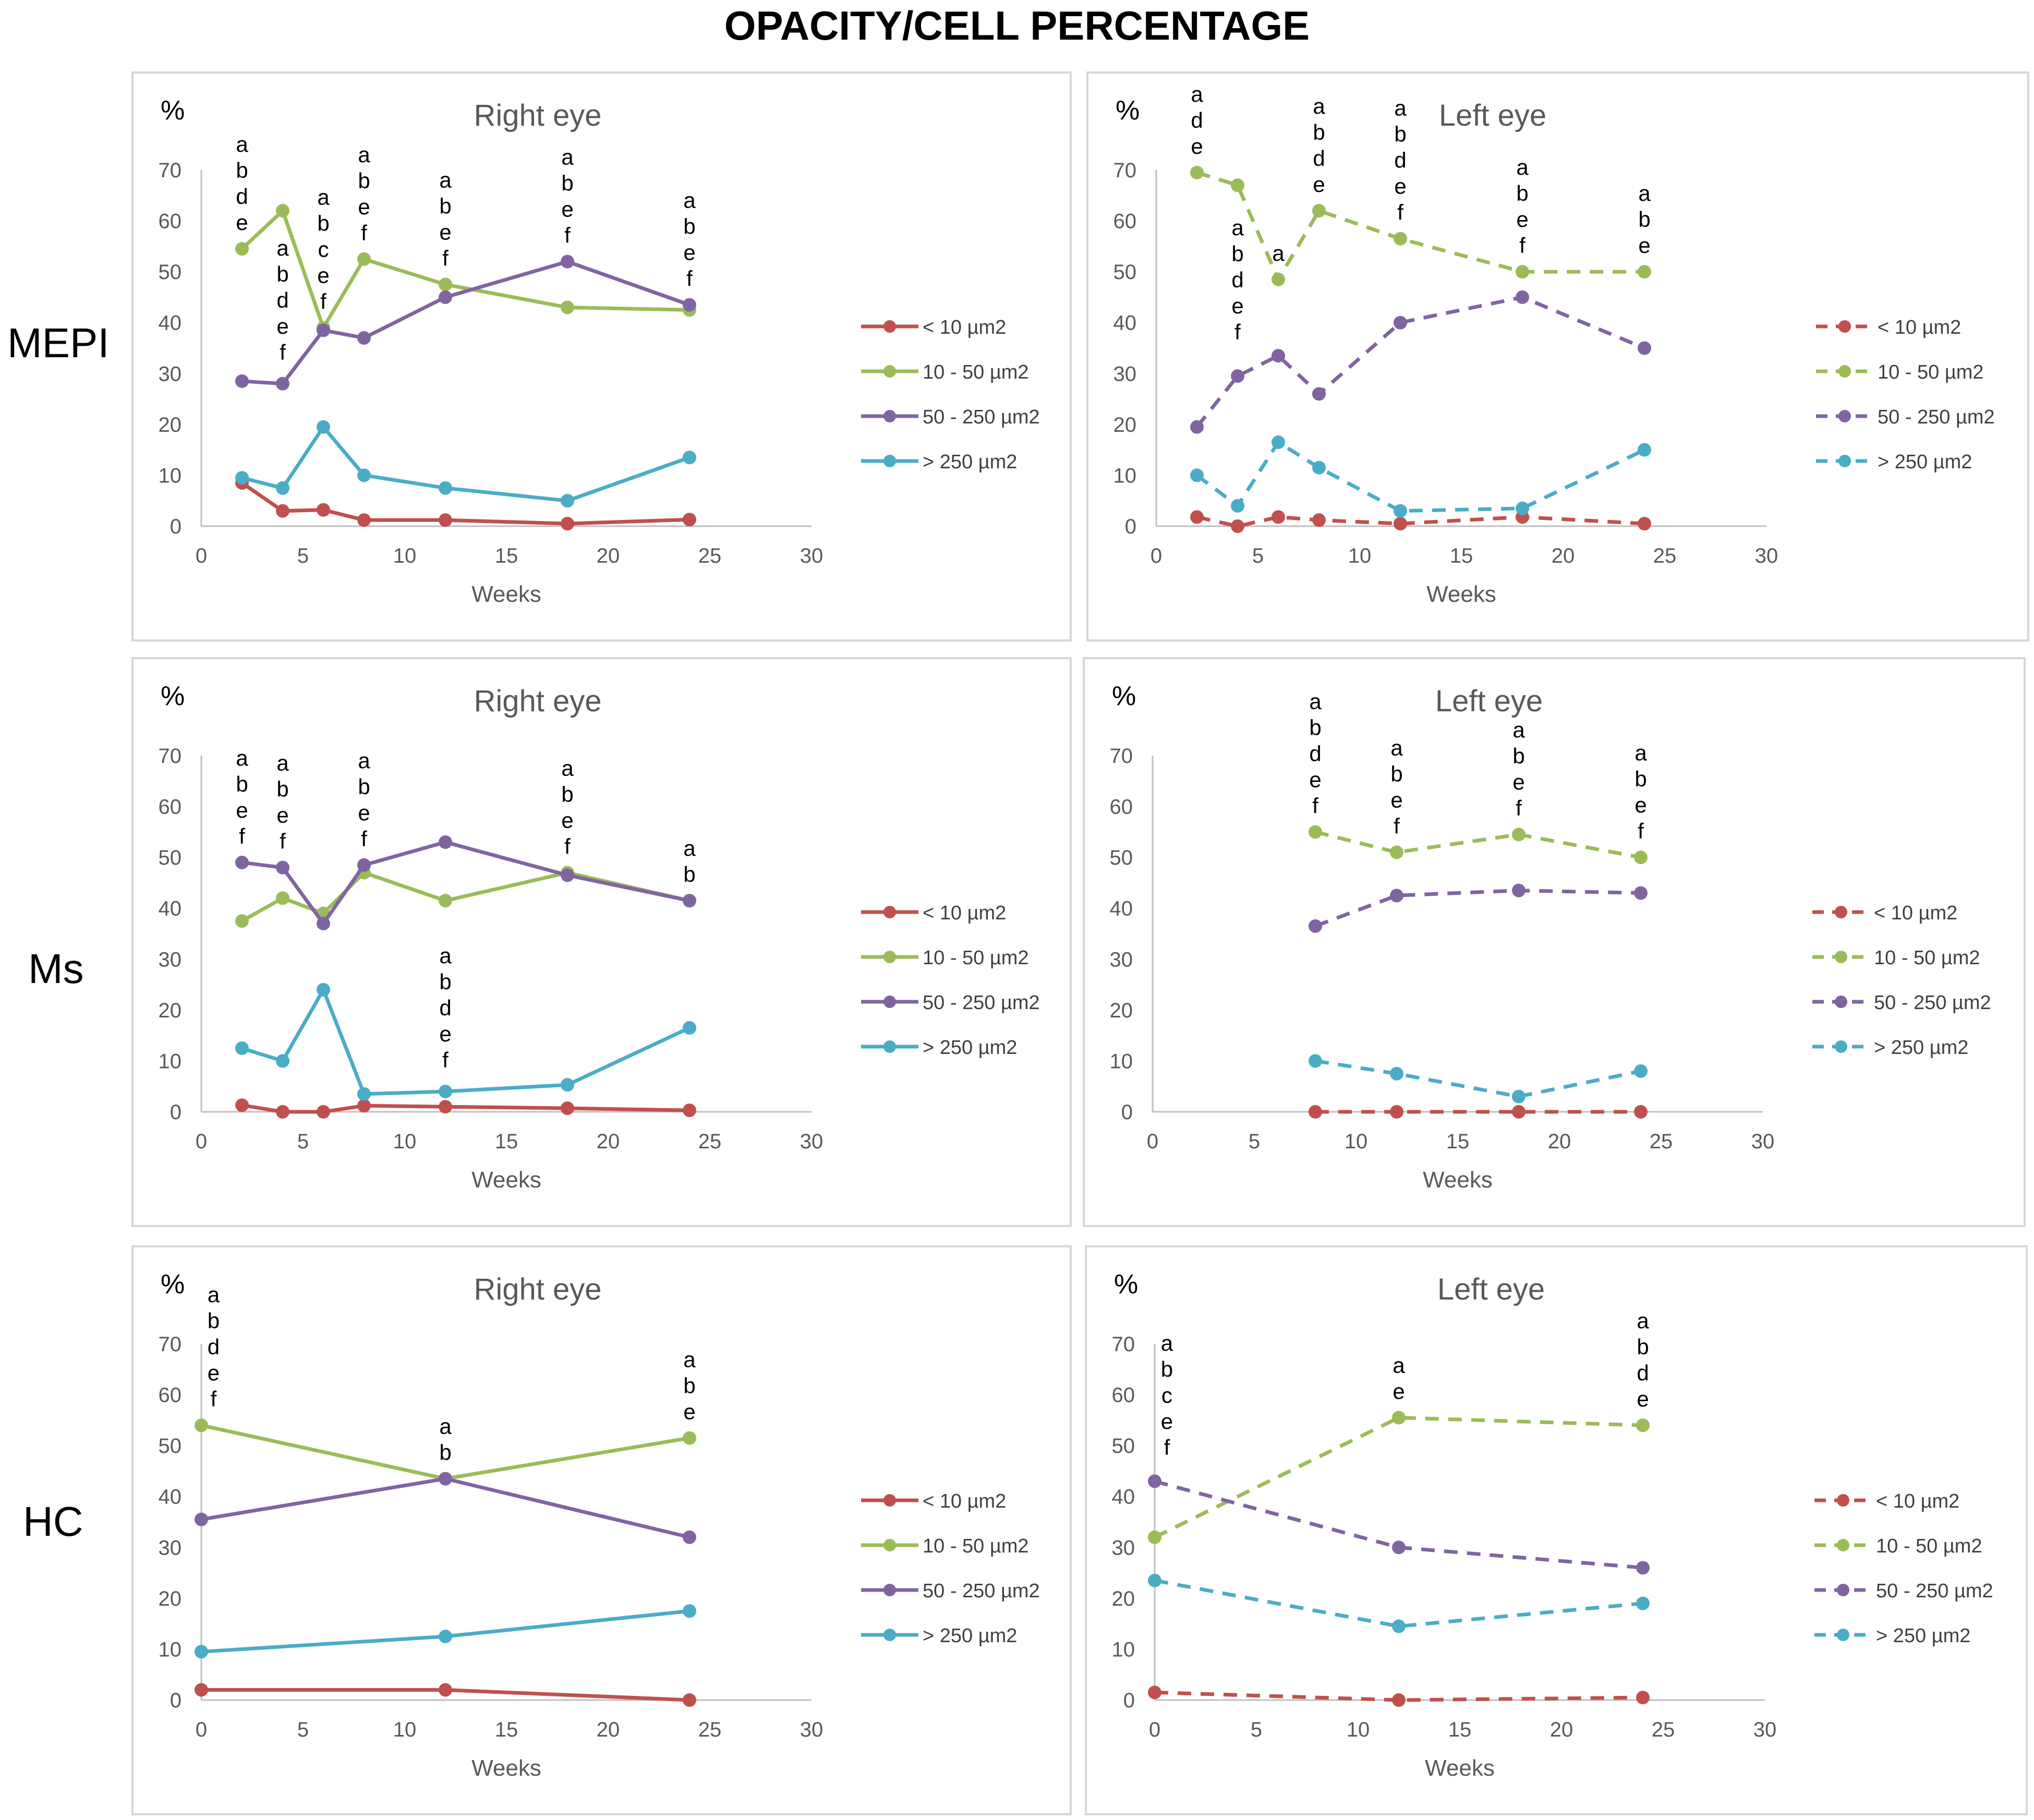  What do you see at coordinates (466, 464) in the screenshot?
I see `series-line-gt250` at bounding box center [466, 464].